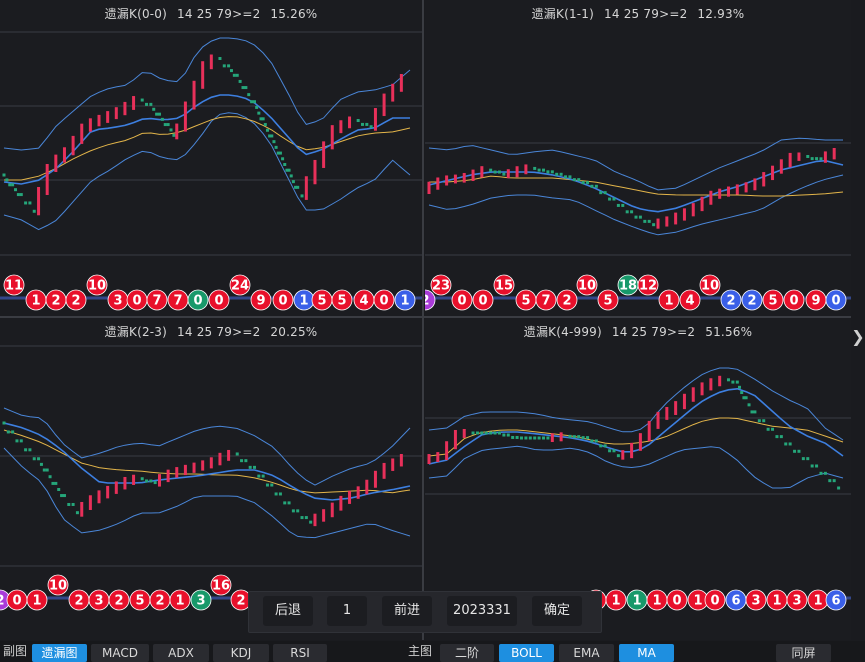 The width and height of the screenshot is (865, 662). Describe the element at coordinates (59, 653) in the screenshot. I see `tab-miss-chart: 遗漏图` at that location.